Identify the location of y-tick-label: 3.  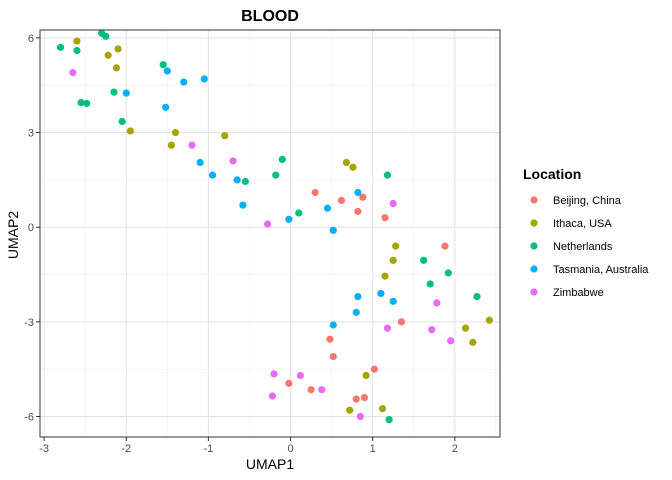
(31, 134).